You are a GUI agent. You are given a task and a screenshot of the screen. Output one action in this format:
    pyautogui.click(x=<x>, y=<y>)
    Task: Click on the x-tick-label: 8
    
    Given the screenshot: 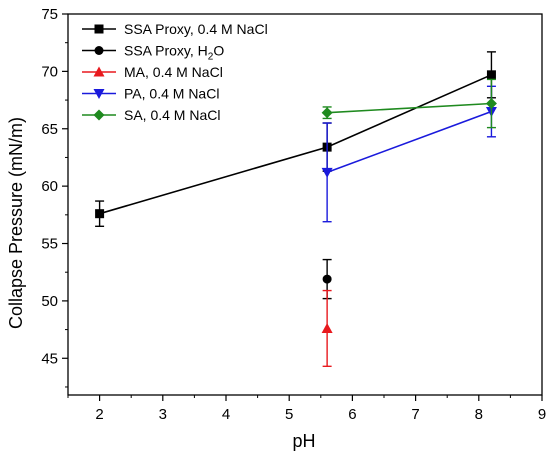 What is the action you would take?
    pyautogui.click(x=479, y=414)
    